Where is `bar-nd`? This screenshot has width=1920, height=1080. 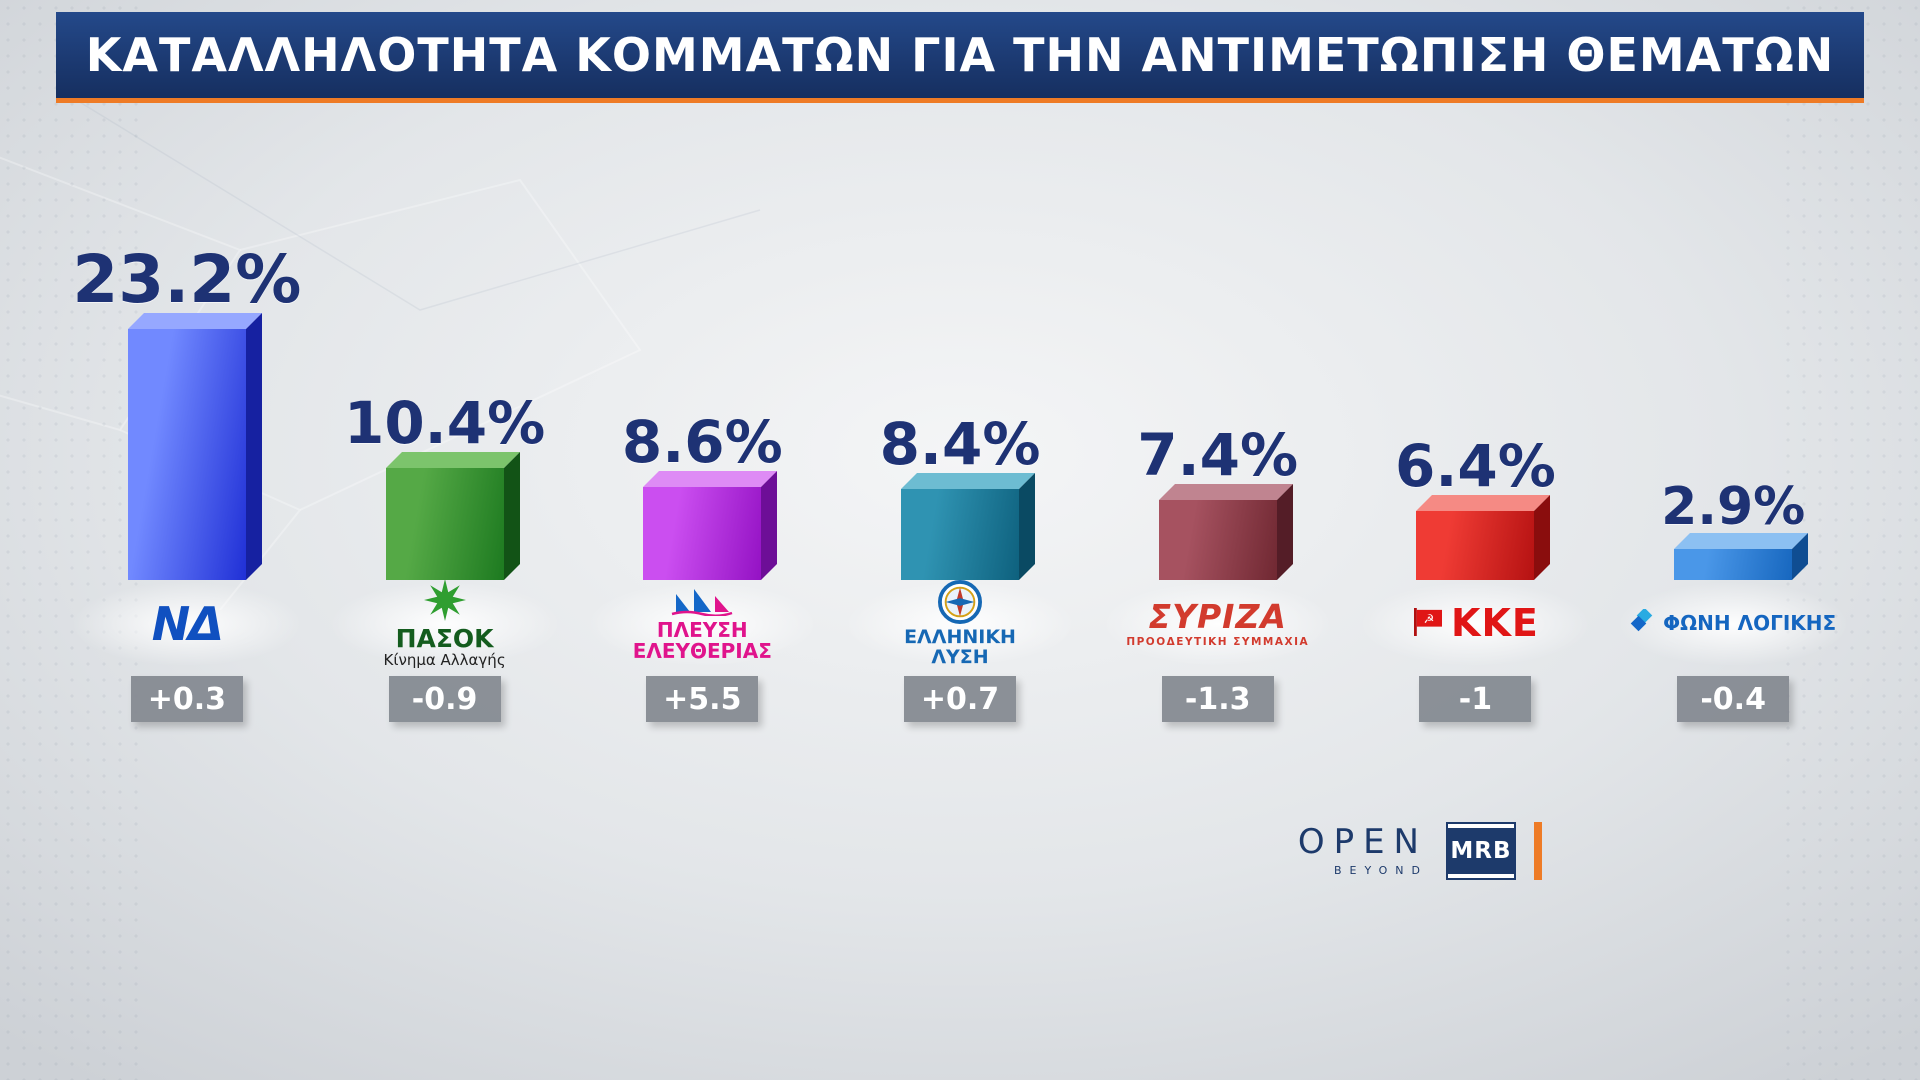 bar-nd is located at coordinates (194, 446).